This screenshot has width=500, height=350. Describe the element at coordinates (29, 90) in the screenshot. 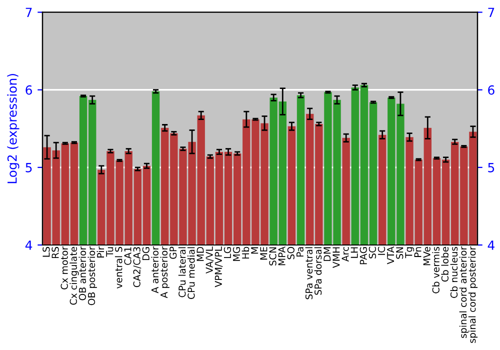

I see `y-tick-label: 6` at that location.